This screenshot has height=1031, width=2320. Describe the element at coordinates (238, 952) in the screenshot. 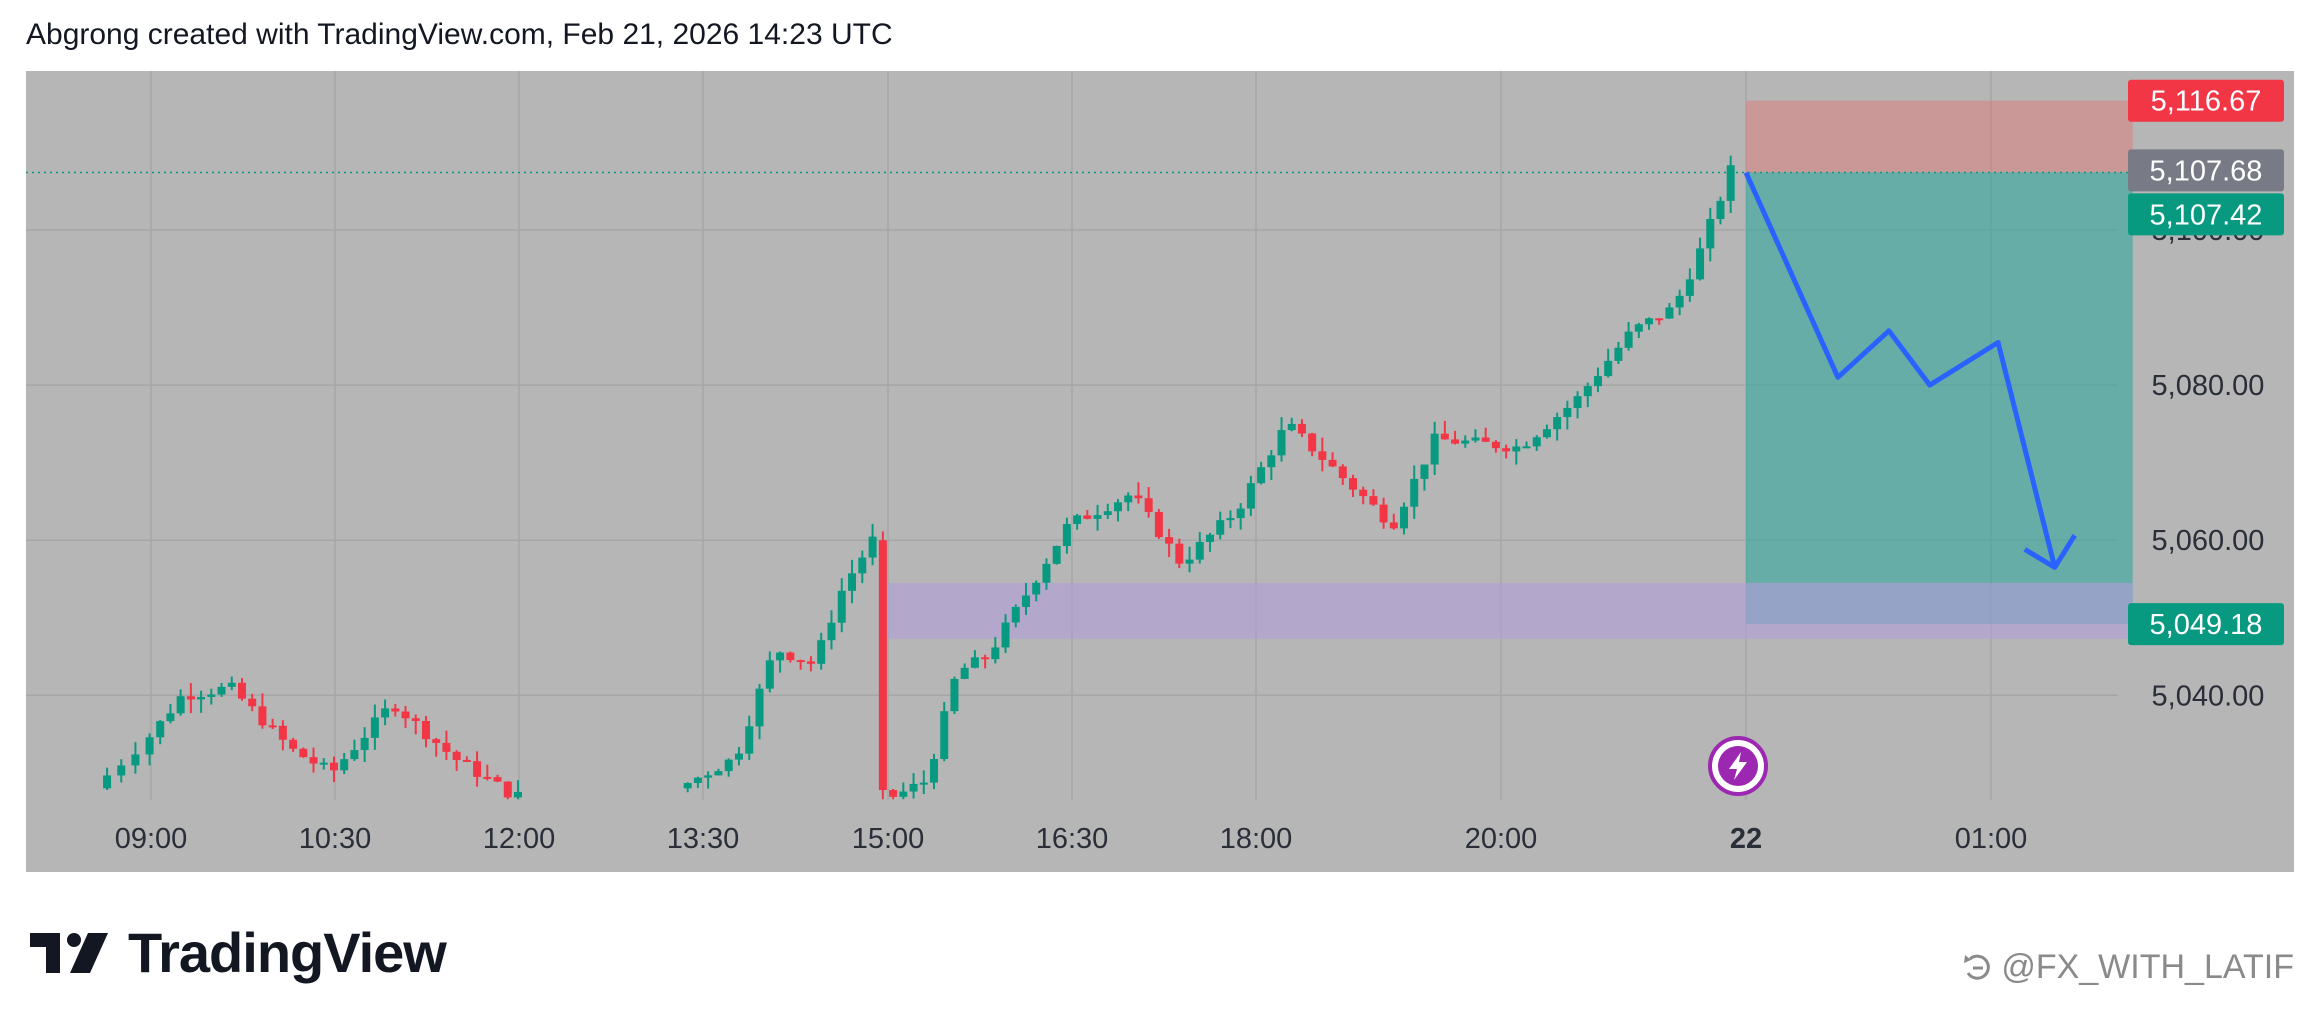

I see `tradingview-brand: TradingView` at that location.